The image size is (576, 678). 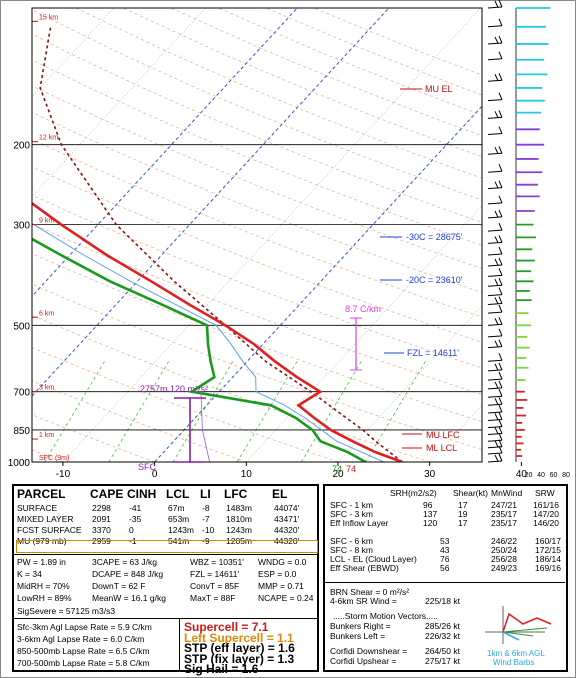 I want to click on parcel-cell-1-5: 1810m, so click(x=239, y=519).